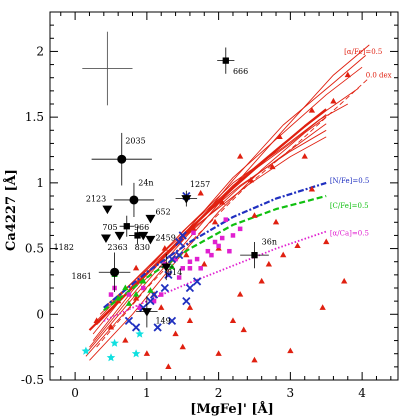  I want to click on model-annotation: [α/Fe]=0.5, so click(363, 52).